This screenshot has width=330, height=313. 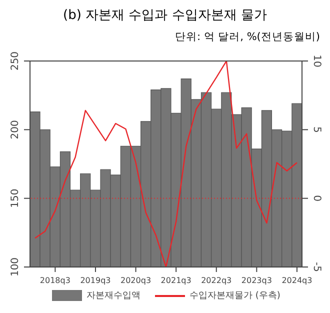 I want to click on y2-tick-label: 5, so click(x=316, y=129).